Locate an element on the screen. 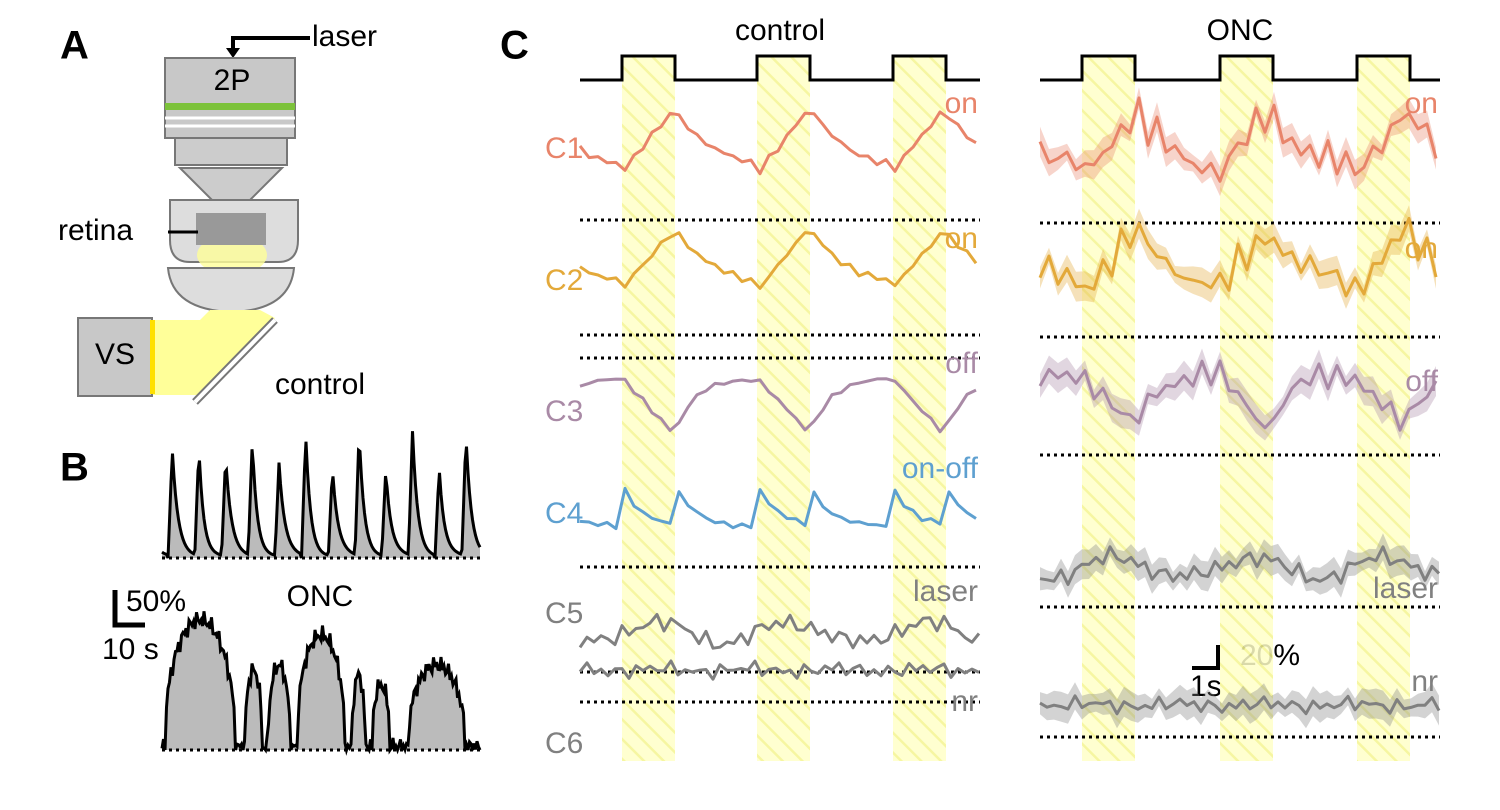 This screenshot has height=810, width=1500. cluster-label: C2 is located at coordinates (564, 280).